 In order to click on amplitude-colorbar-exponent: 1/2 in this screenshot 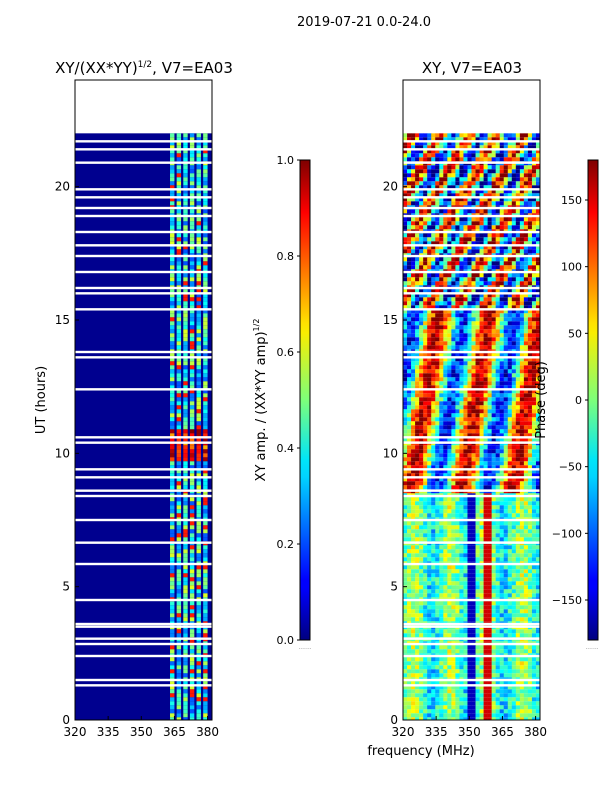, I will do `click(256, 325)`.